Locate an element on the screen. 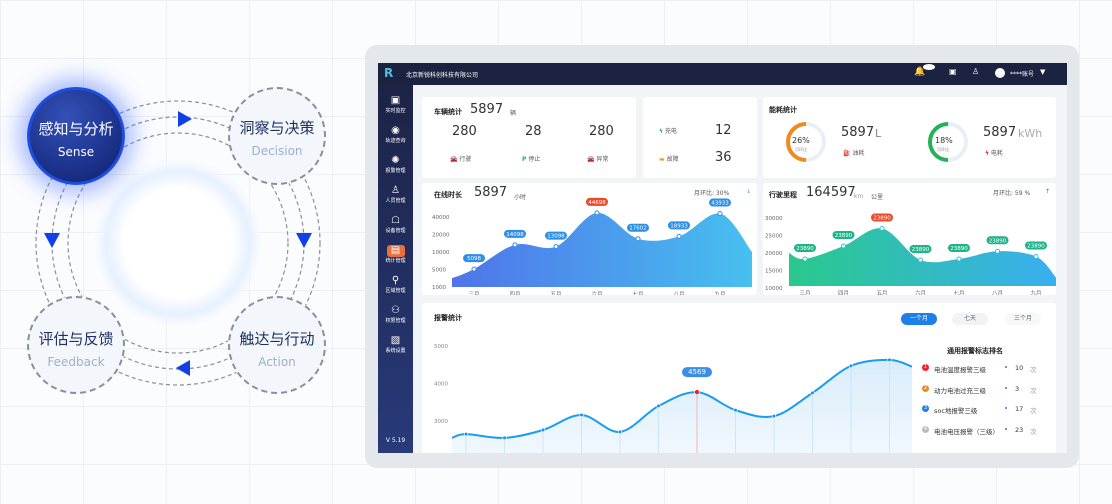  tab-three-months: 三个月 is located at coordinates (1023, 319).